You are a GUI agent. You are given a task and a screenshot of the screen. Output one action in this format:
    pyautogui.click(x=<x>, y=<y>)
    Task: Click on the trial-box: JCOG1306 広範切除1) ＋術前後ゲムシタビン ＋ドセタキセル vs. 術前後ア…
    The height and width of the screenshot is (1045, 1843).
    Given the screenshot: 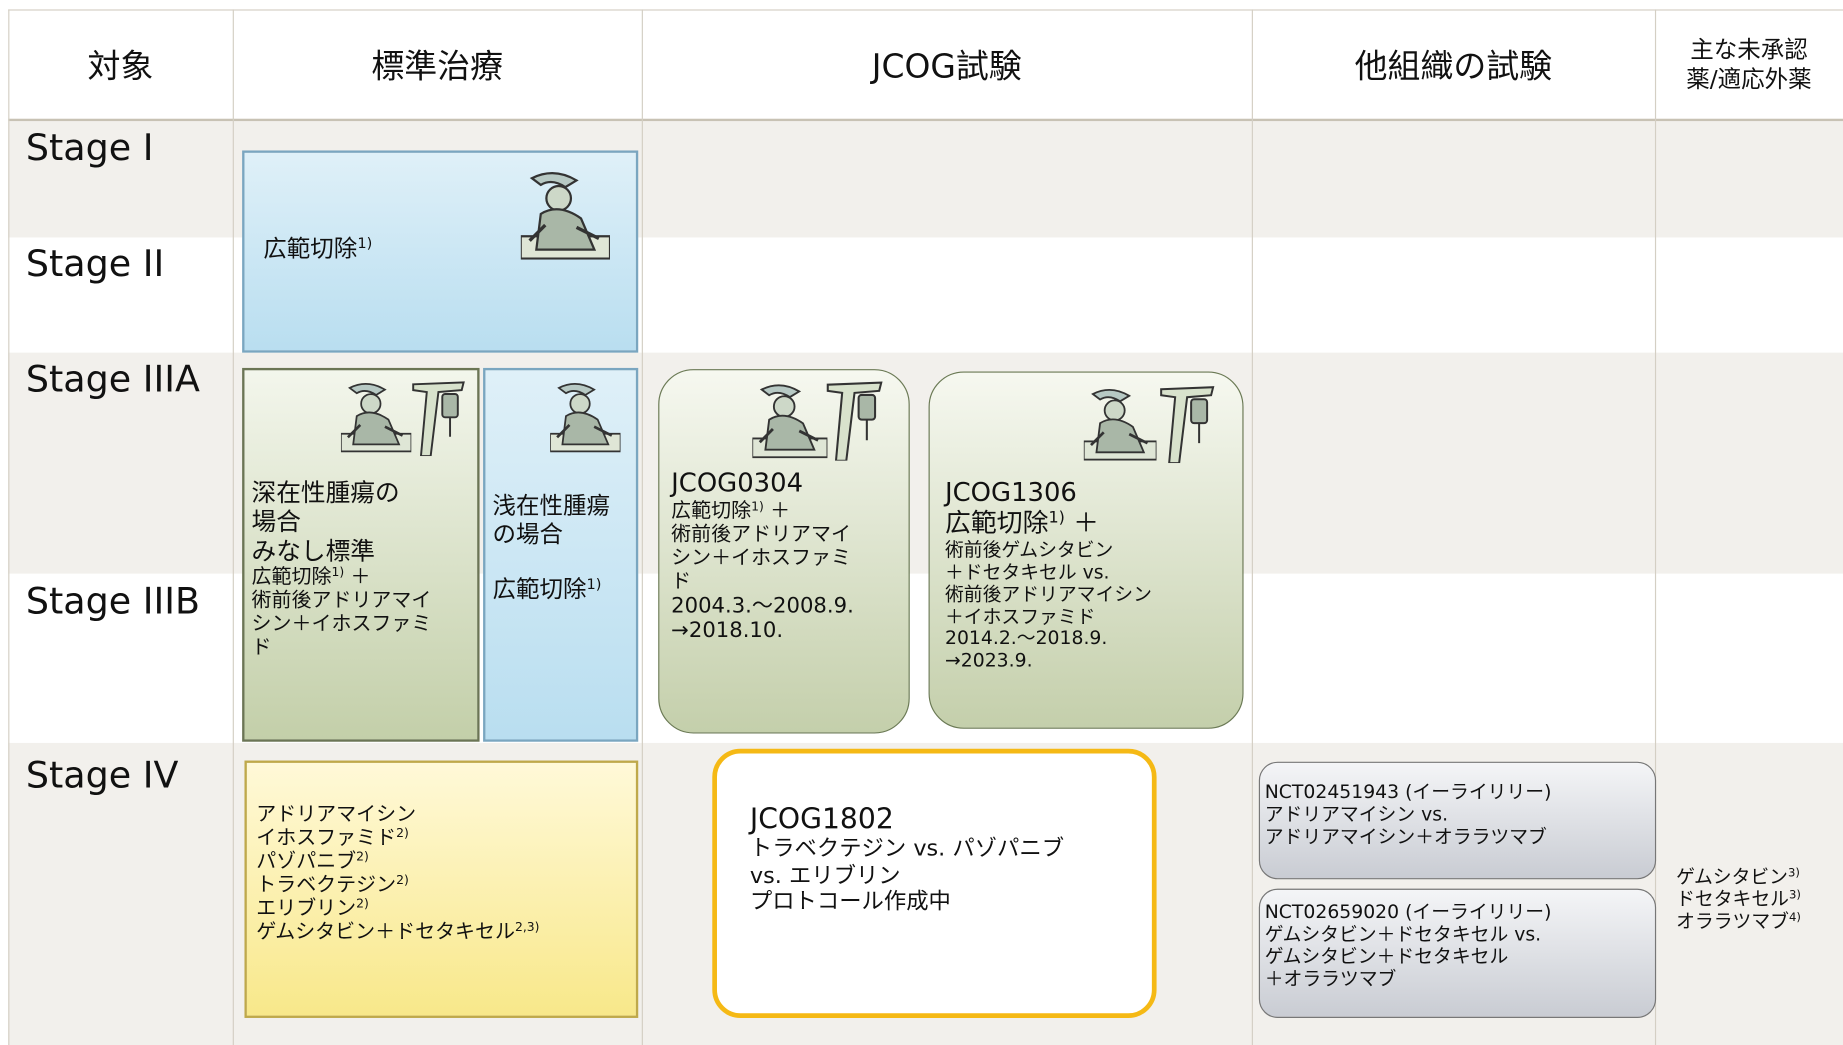 What is the action you would take?
    pyautogui.click(x=1086, y=550)
    